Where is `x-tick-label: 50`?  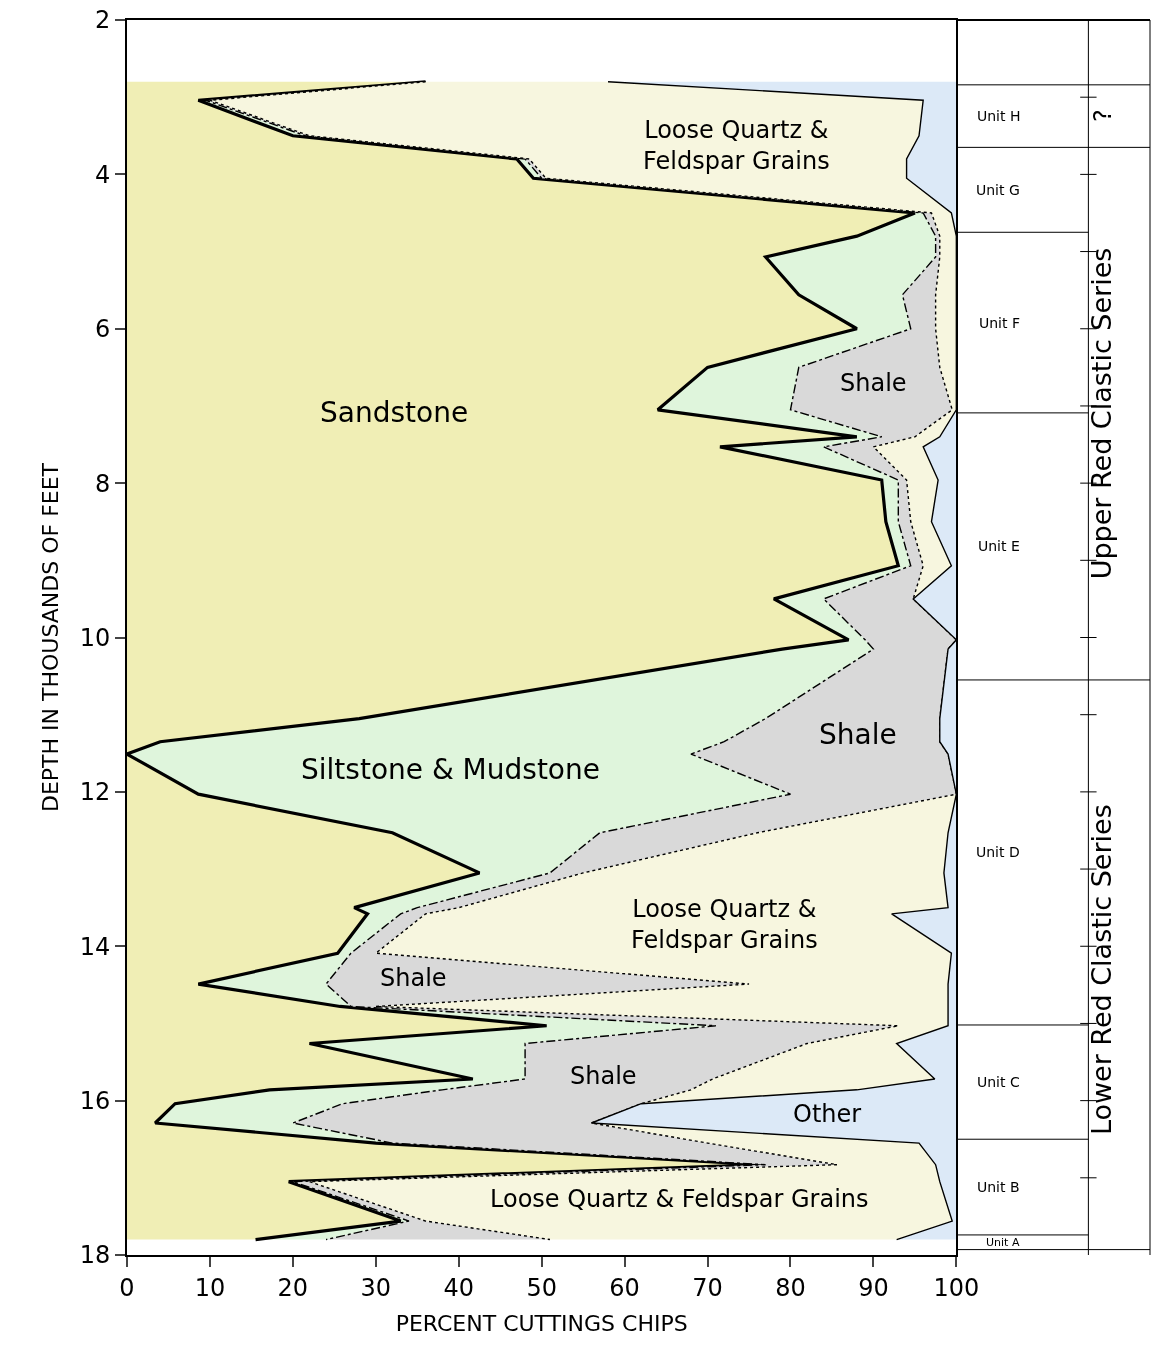 x-tick-label: 50 is located at coordinates (541, 1287).